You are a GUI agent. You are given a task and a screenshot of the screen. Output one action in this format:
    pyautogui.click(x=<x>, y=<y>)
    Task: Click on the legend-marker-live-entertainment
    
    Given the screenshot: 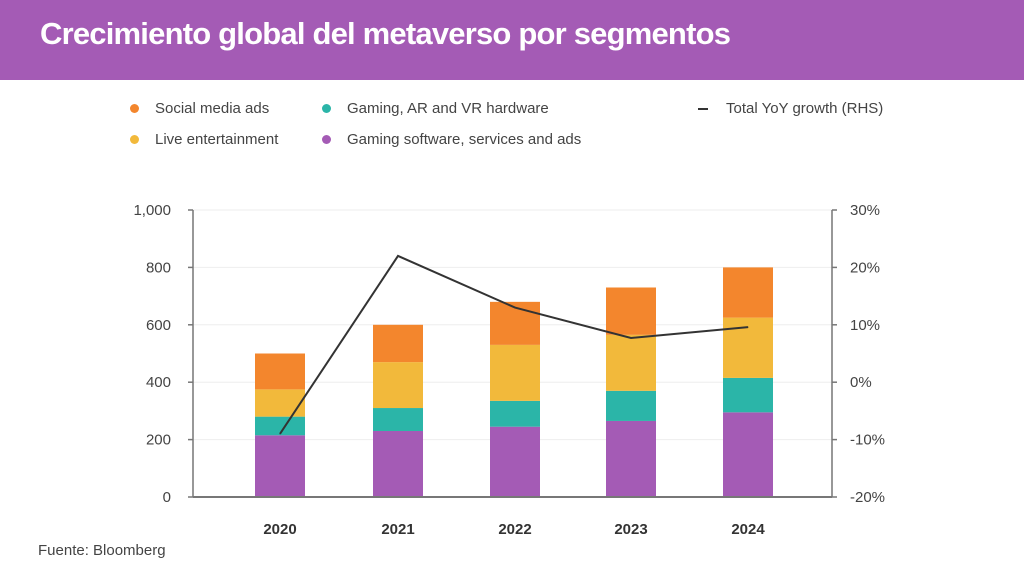 What is the action you would take?
    pyautogui.click(x=134, y=139)
    